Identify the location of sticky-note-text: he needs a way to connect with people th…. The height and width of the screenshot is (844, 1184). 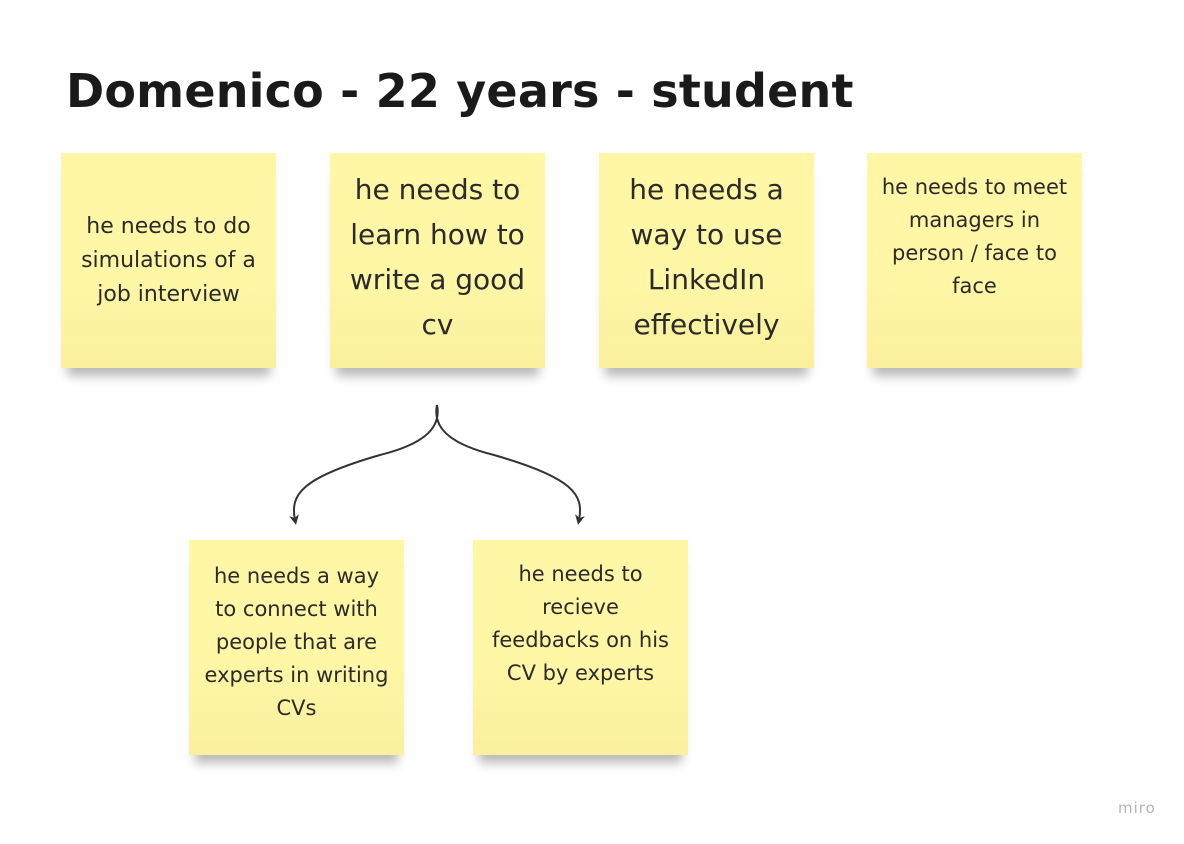
(296, 642).